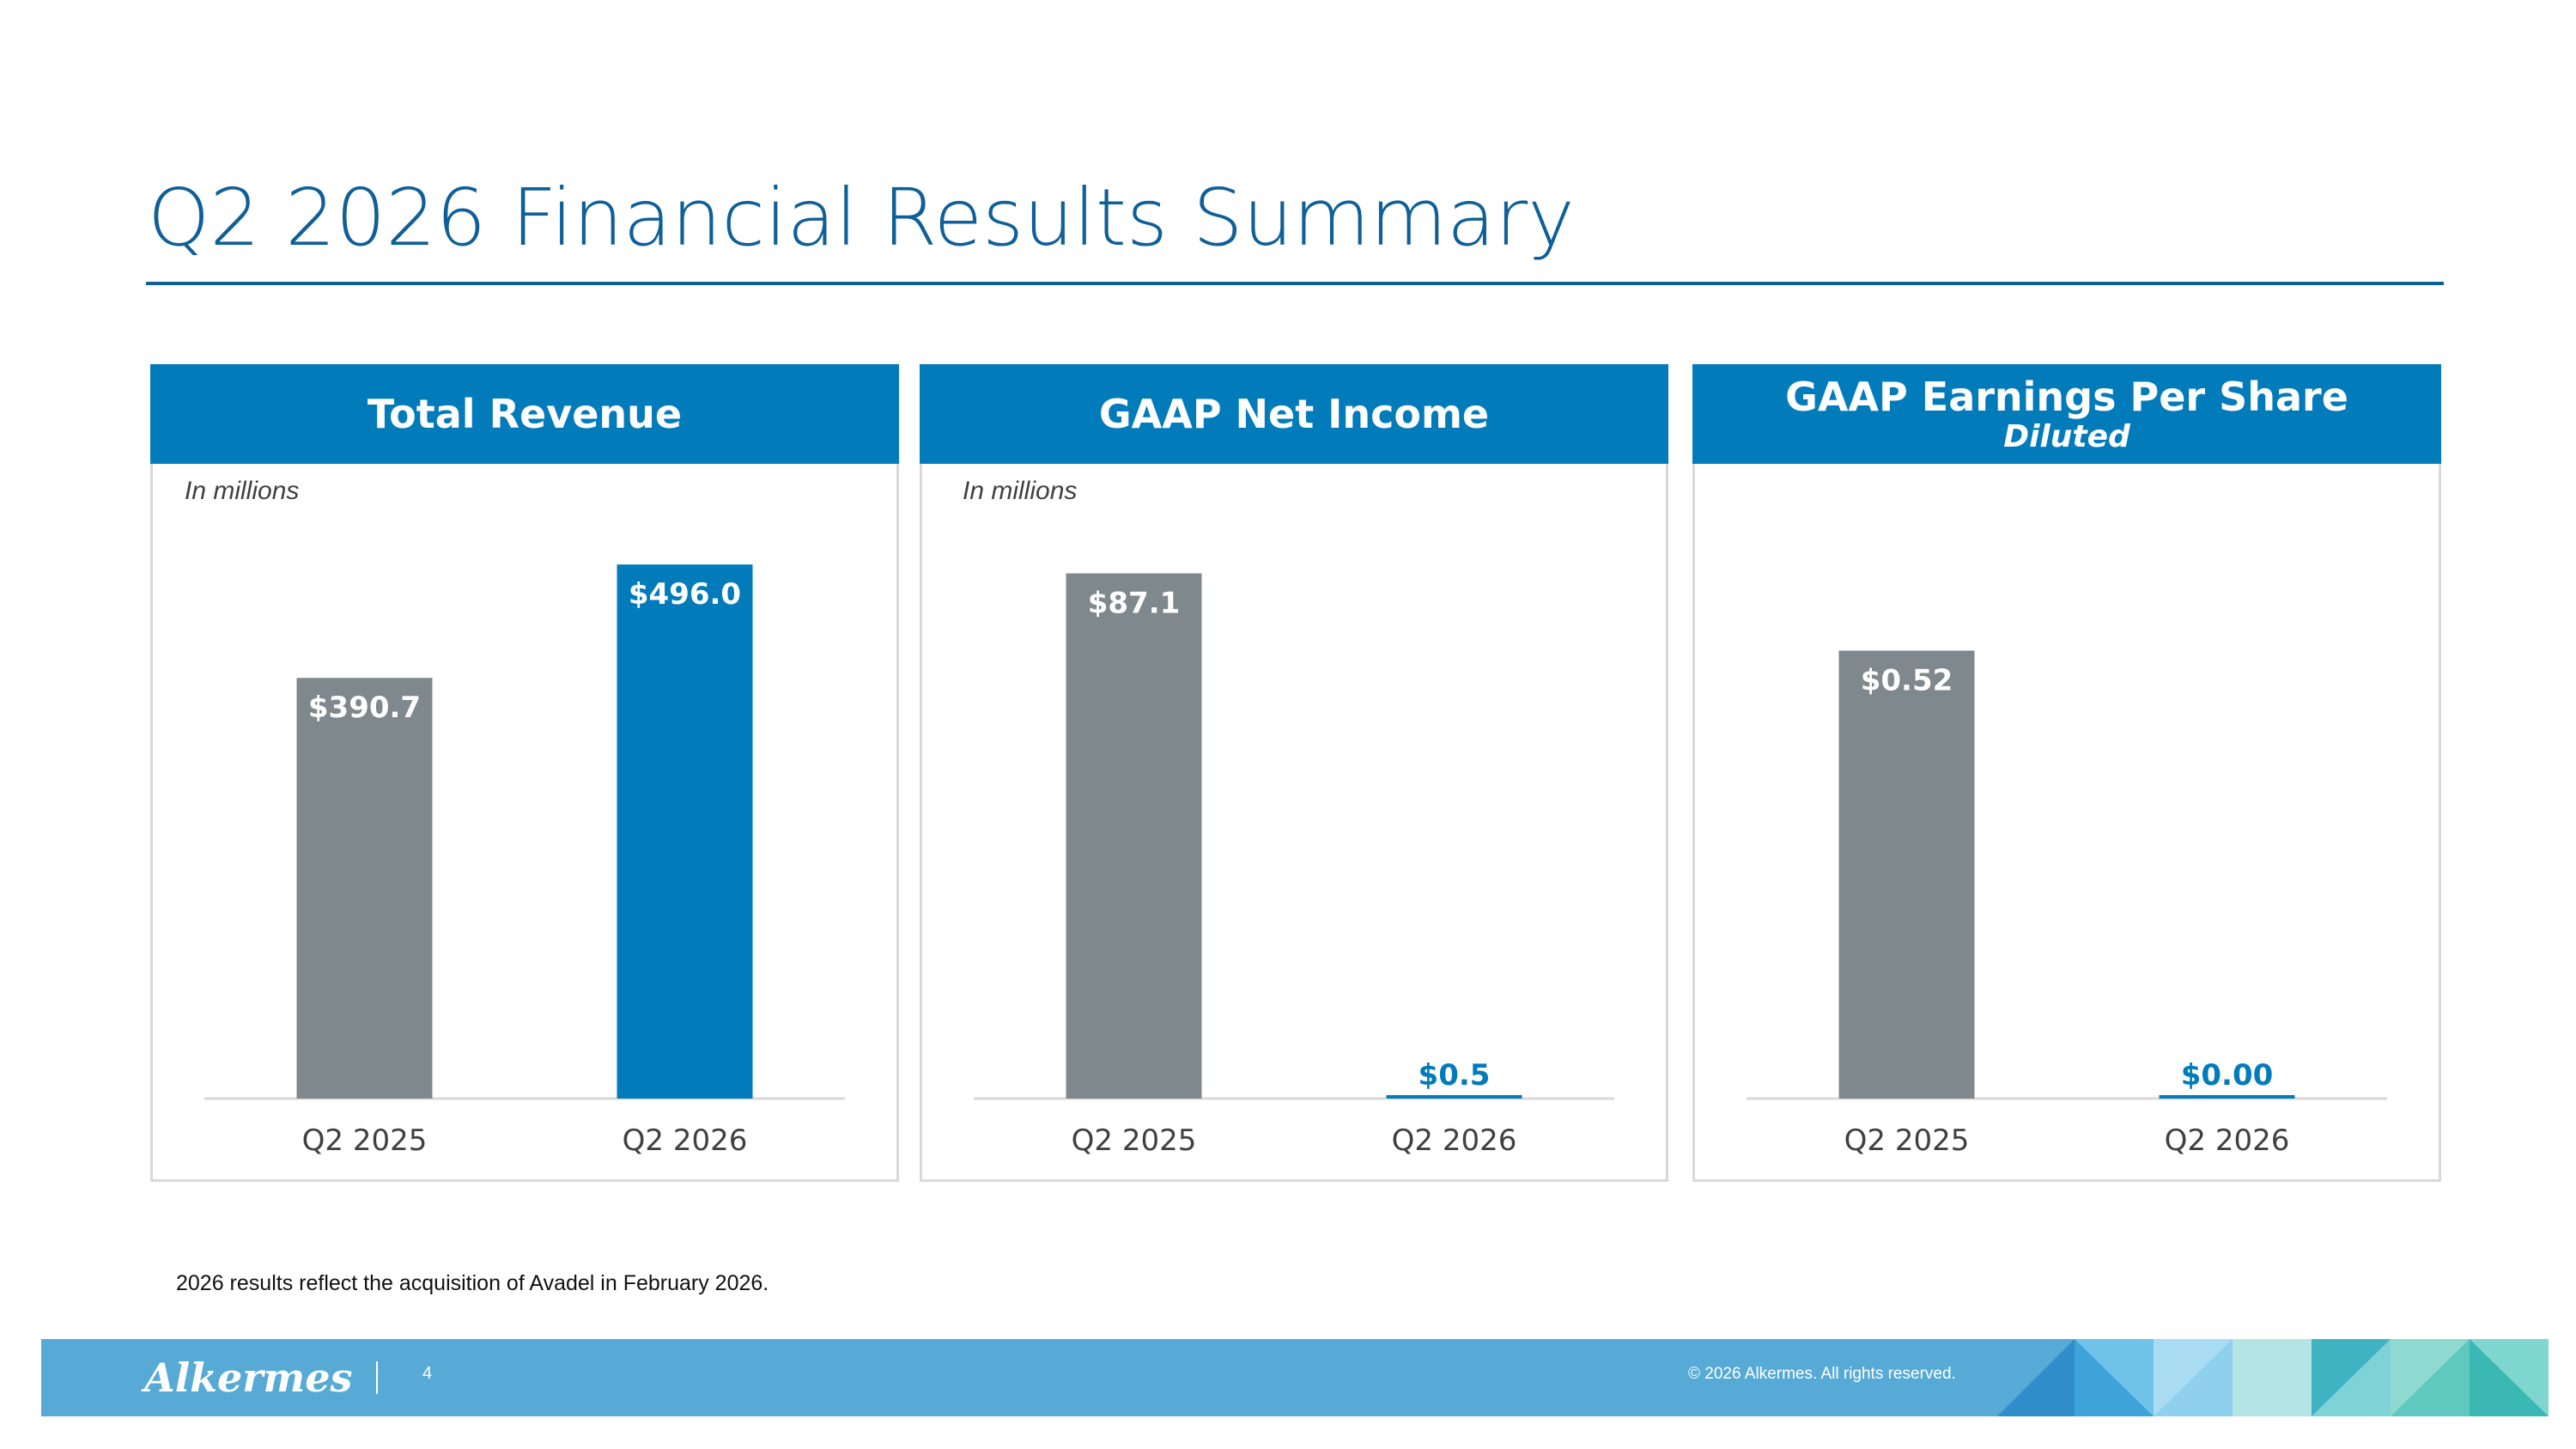  What do you see at coordinates (1020, 491) in the screenshot?
I see `net-income-unit-note: In millions` at bounding box center [1020, 491].